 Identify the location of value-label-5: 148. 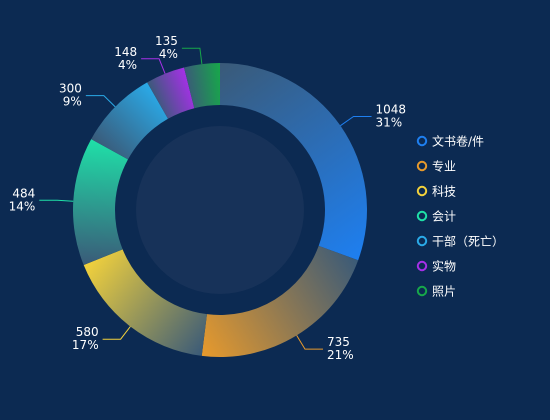
(125, 52).